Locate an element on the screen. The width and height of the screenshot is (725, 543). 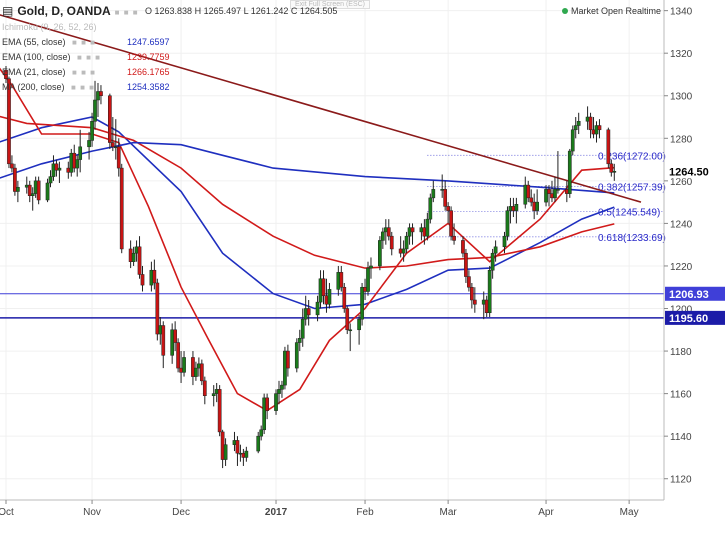
level-tag-bg is located at coordinates (695, 293).